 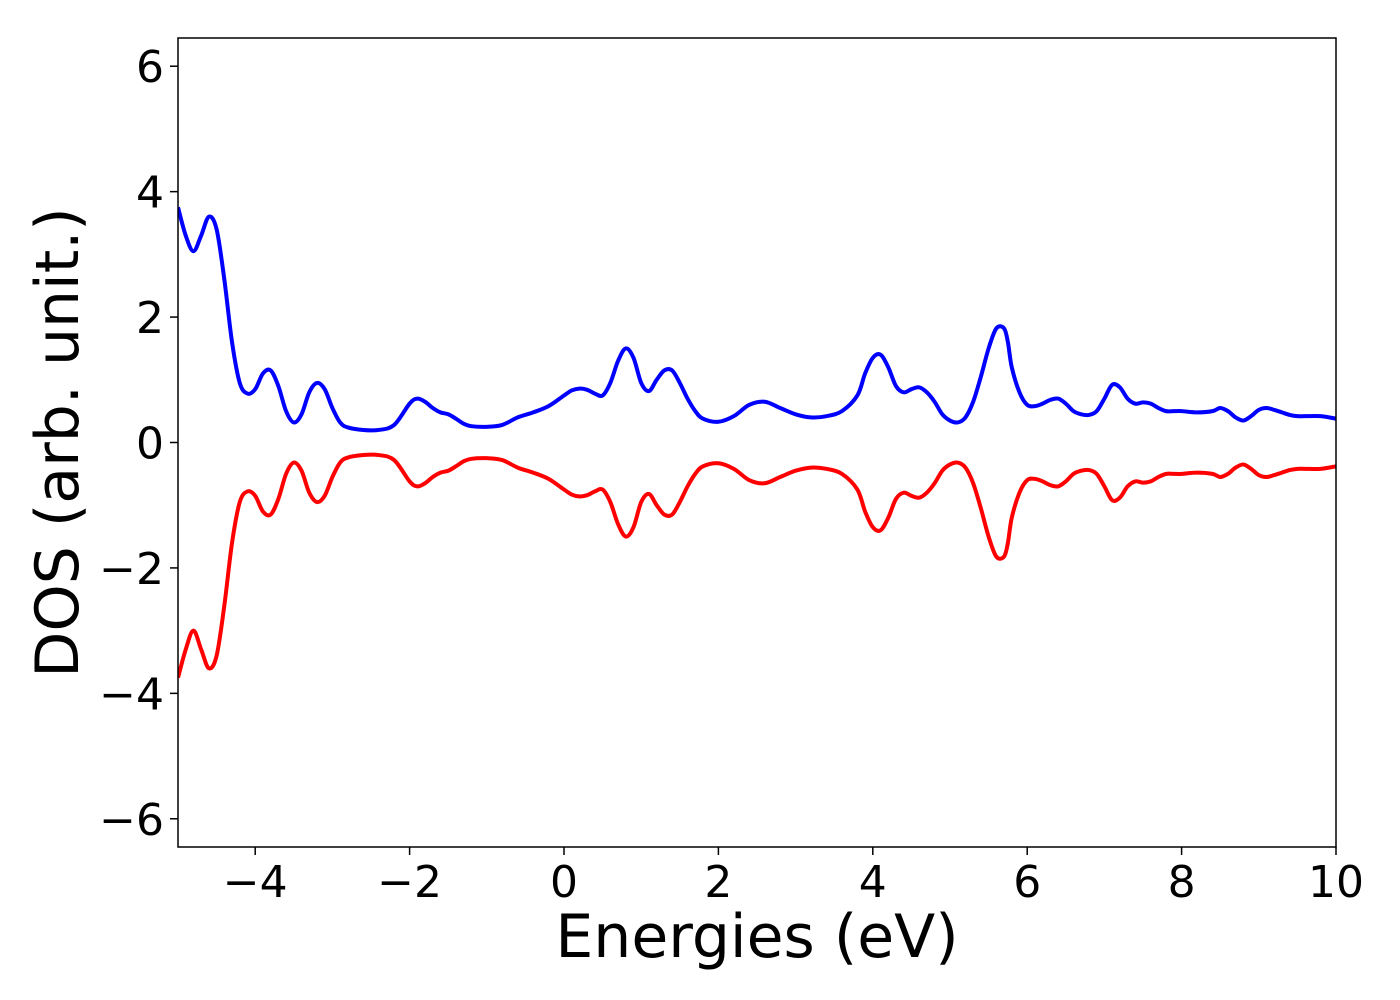 I want to click on x-tick-label: 10, so click(x=1336, y=882).